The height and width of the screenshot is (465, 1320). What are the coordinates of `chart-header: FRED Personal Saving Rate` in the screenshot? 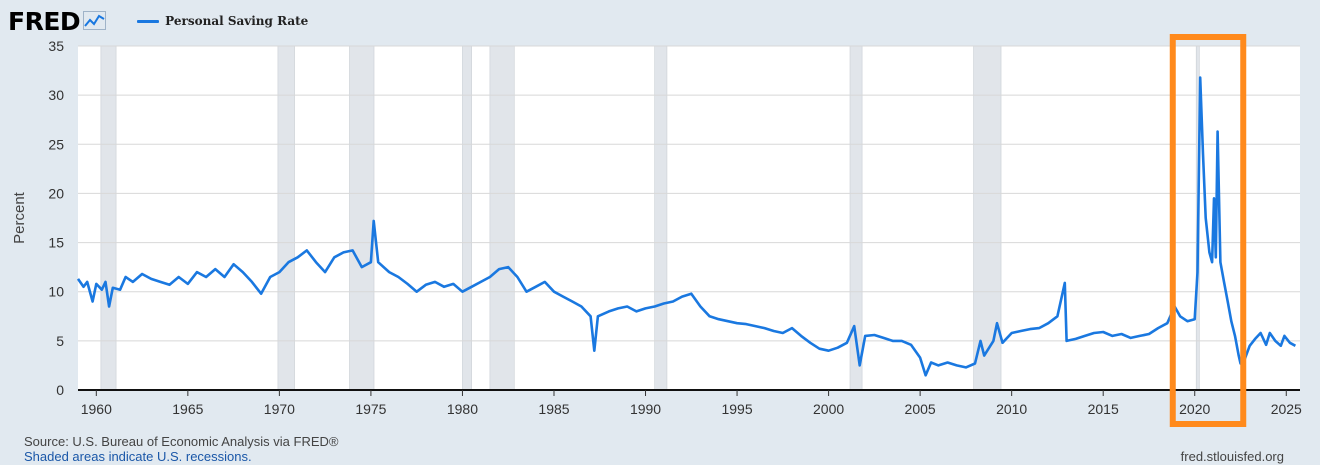 It's located at (158, 21).